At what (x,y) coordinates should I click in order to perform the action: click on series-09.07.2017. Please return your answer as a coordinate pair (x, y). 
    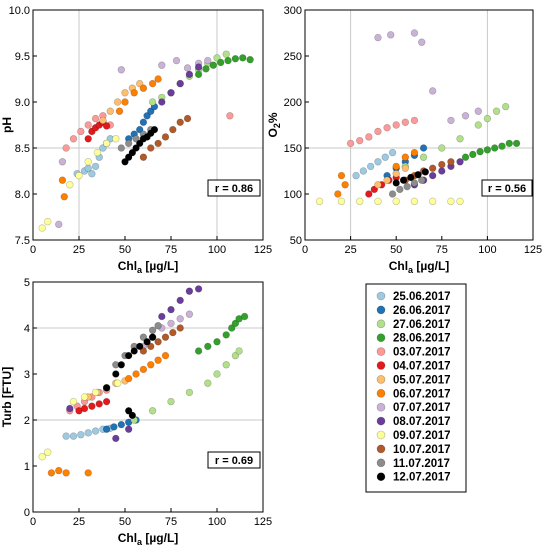
    Looking at the image, I should click on (389, 201).